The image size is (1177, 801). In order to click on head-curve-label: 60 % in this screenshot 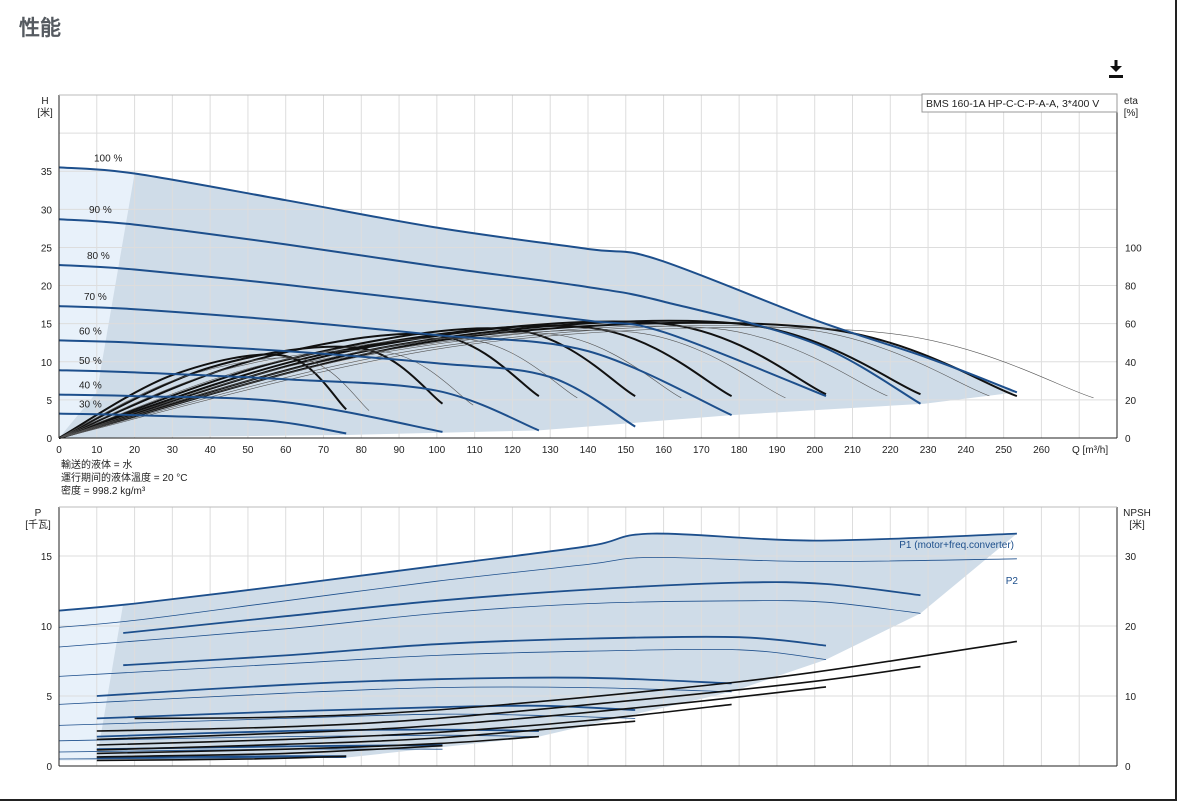, I will do `click(90, 331)`.